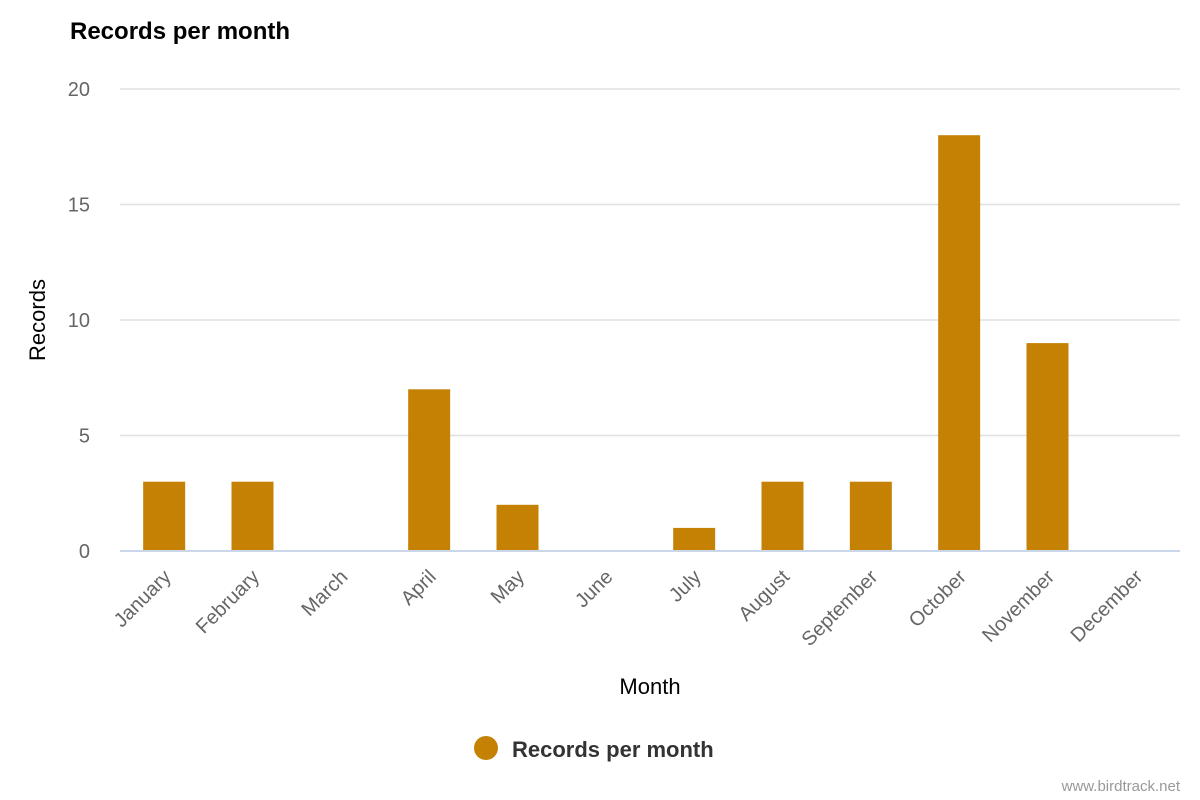  Describe the element at coordinates (613, 749) in the screenshot. I see `legend-label: Records per month` at that location.